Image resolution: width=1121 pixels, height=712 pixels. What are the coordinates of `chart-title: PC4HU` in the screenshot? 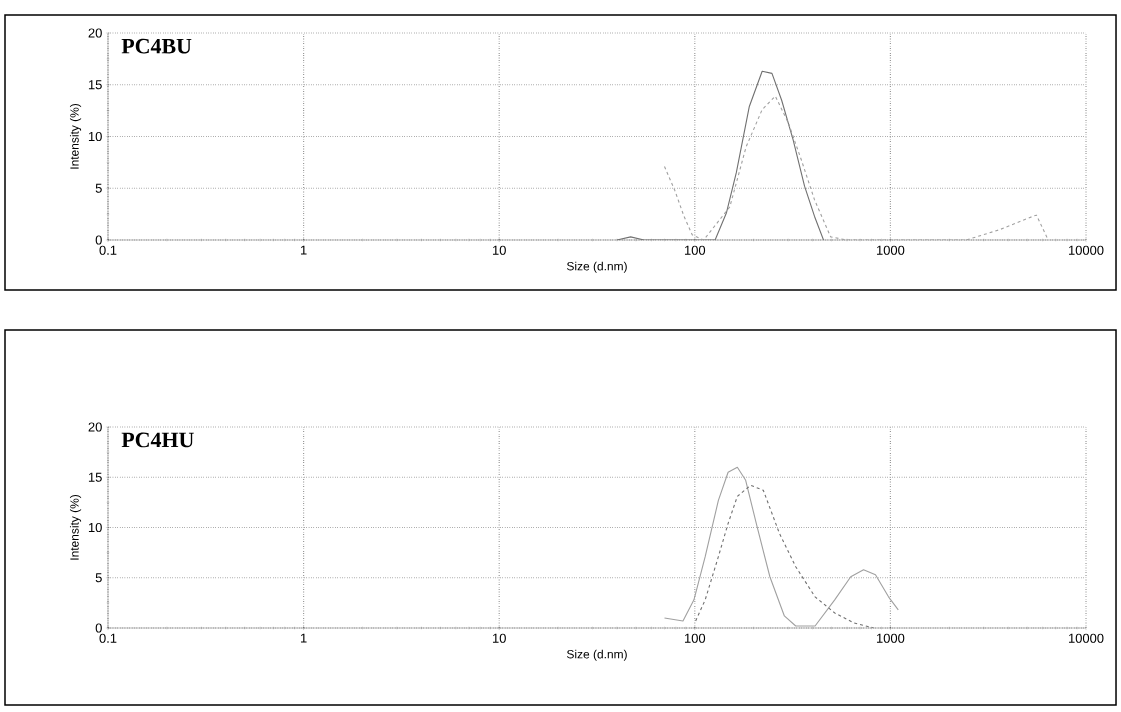 It's located at (157, 440).